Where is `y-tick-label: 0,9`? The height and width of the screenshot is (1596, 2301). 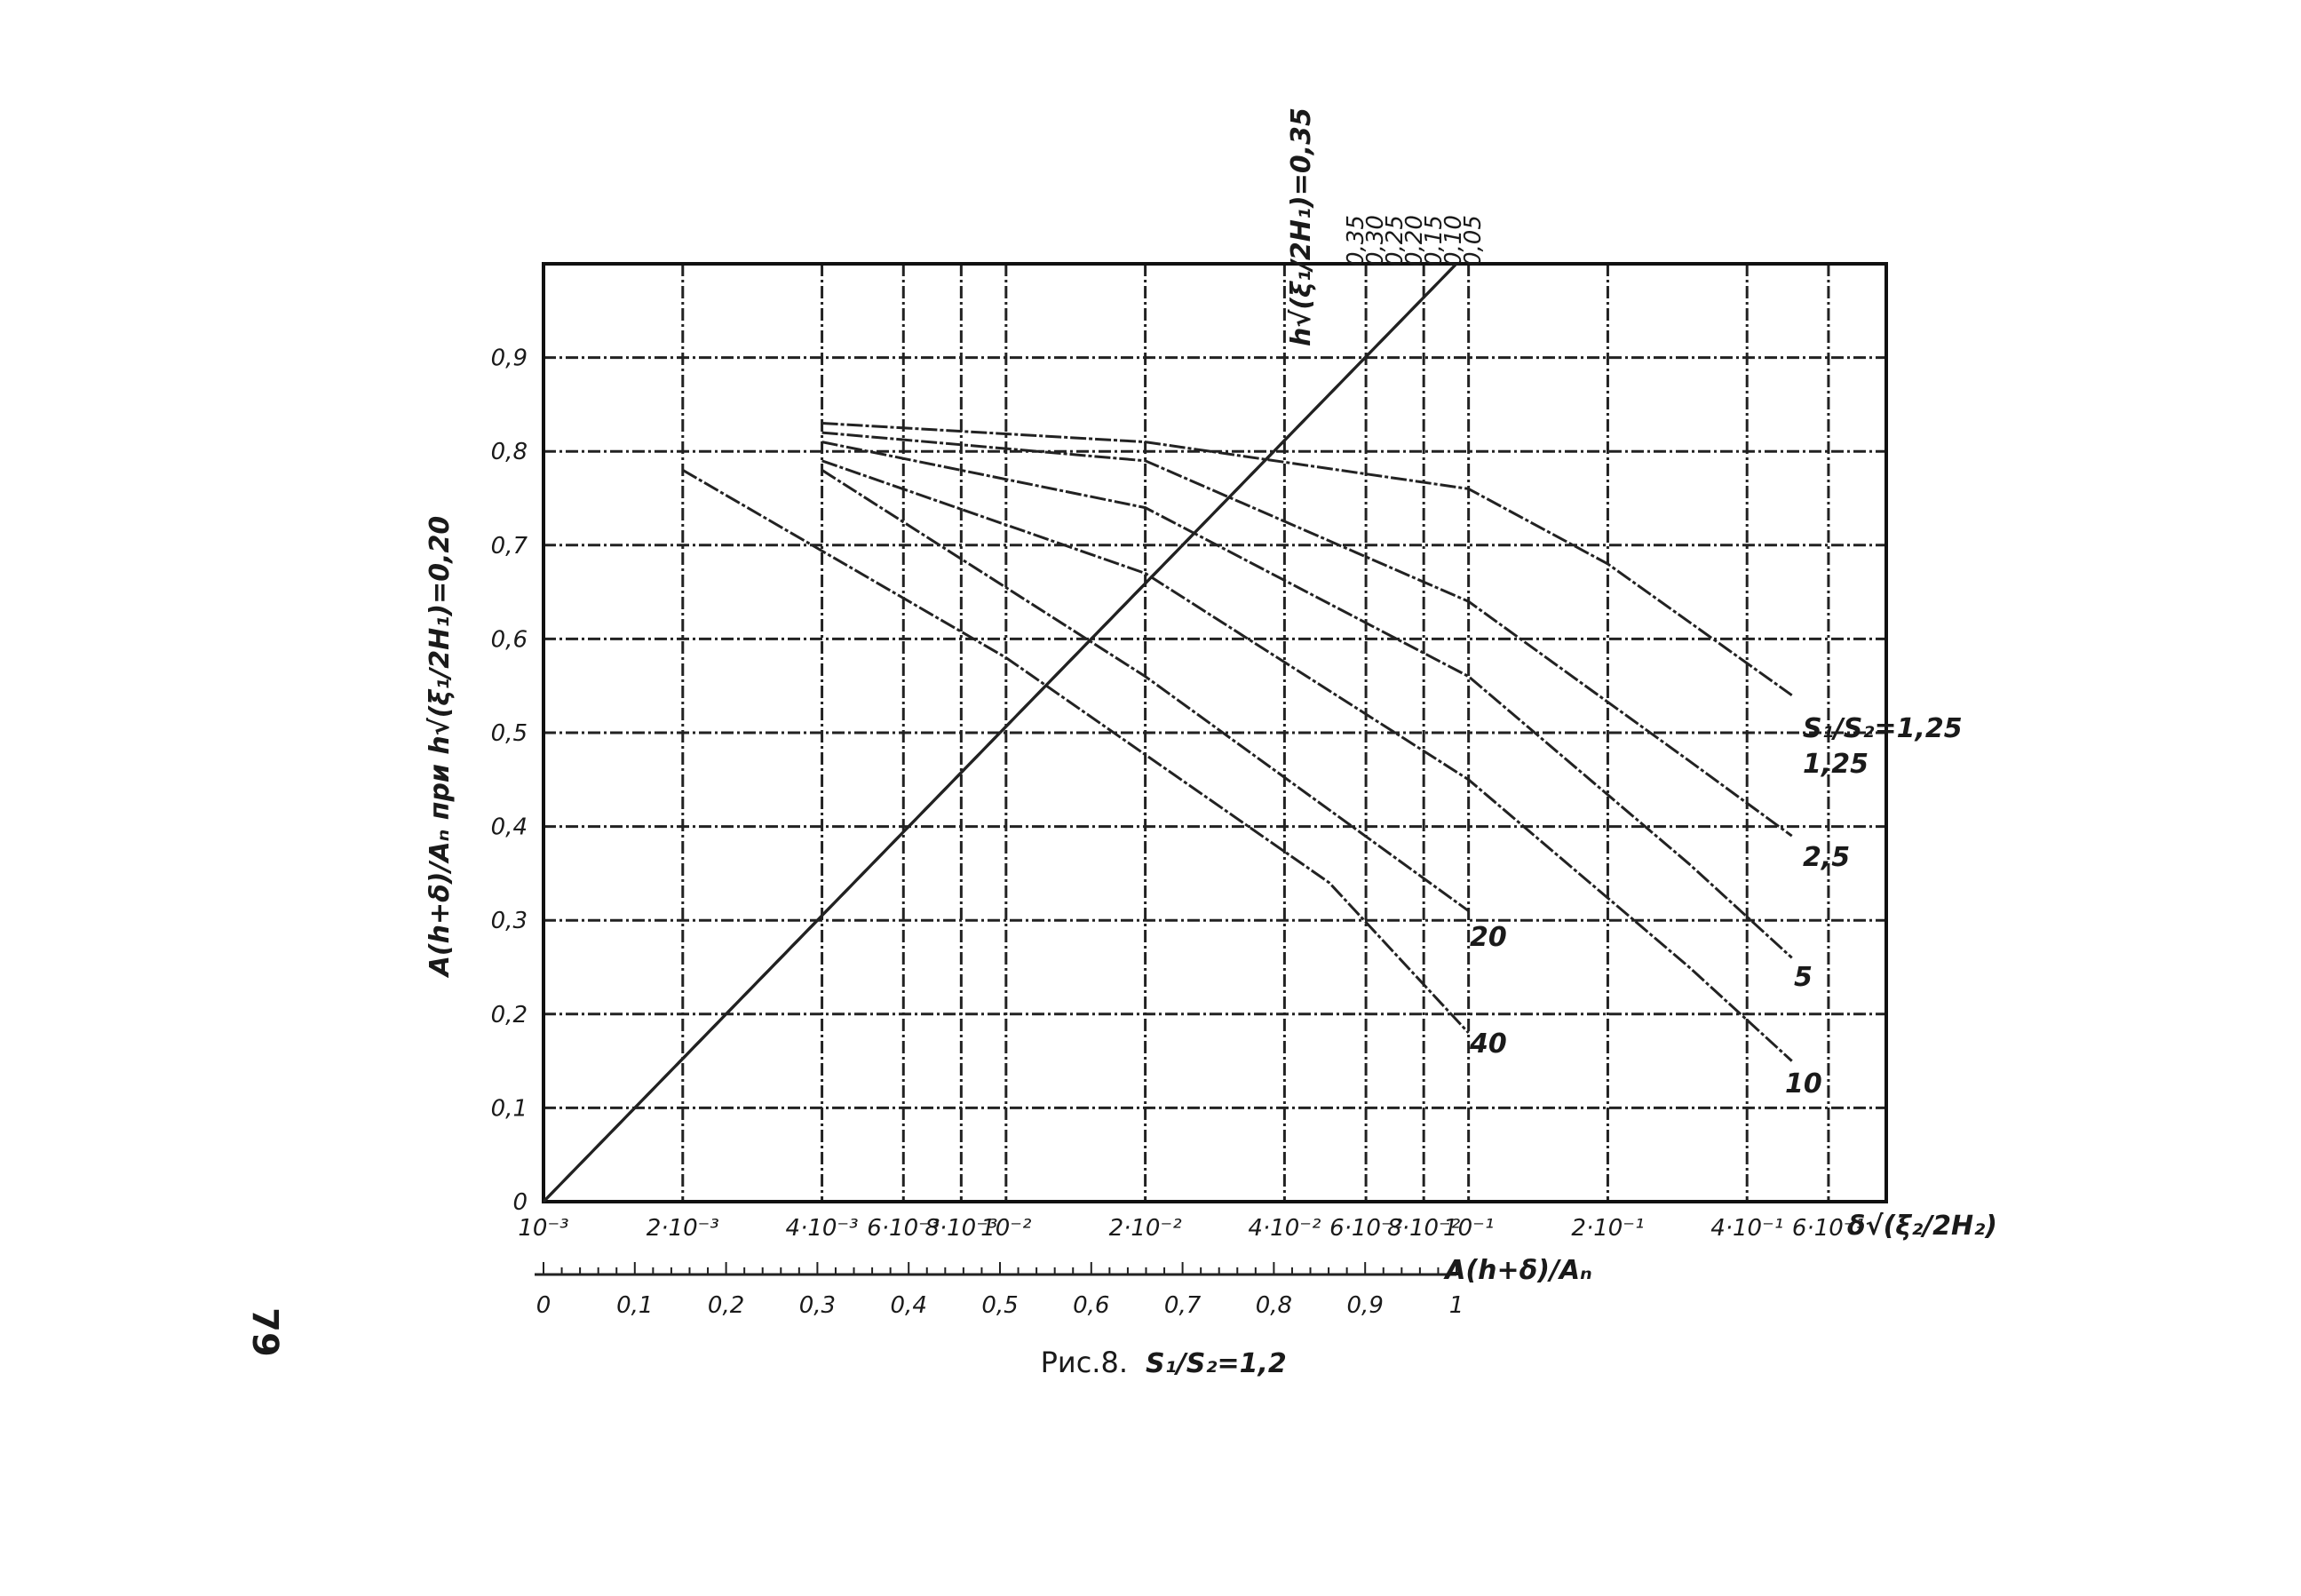
y-tick-label: 0,9 is located at coordinates (509, 359).